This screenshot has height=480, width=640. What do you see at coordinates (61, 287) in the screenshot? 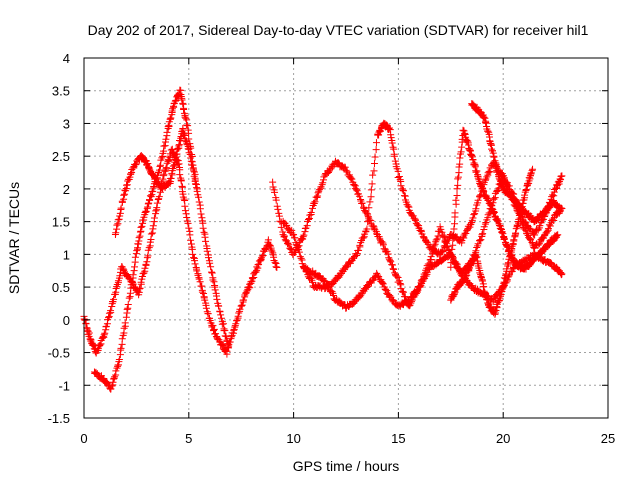
I see `y-tick-label: 0.5` at bounding box center [61, 287].